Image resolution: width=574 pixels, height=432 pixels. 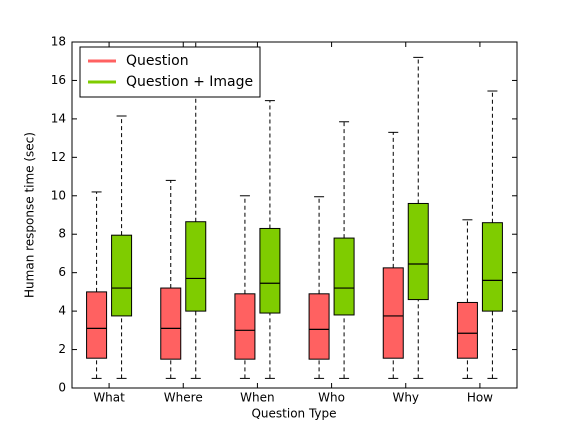 What do you see at coordinates (293, 414) in the screenshot?
I see `x-axis-label: Question Type` at bounding box center [293, 414].